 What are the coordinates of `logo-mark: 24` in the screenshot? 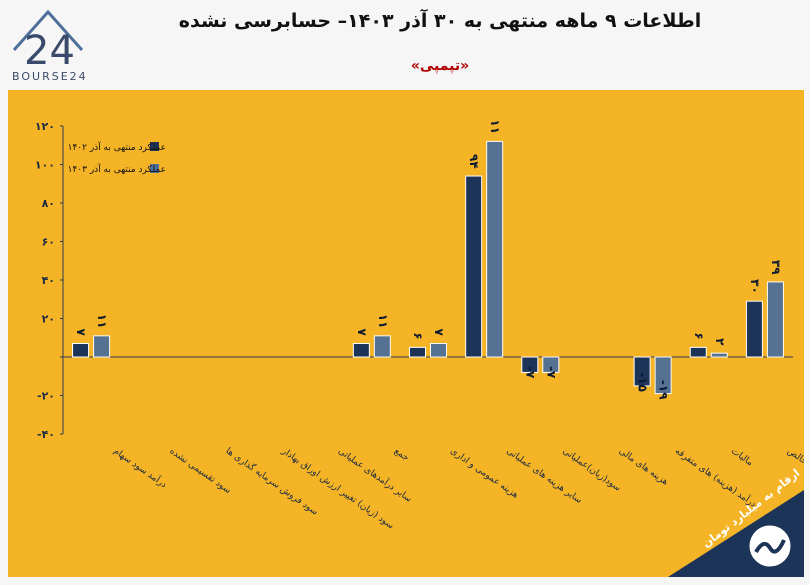 It's located at (49, 51).